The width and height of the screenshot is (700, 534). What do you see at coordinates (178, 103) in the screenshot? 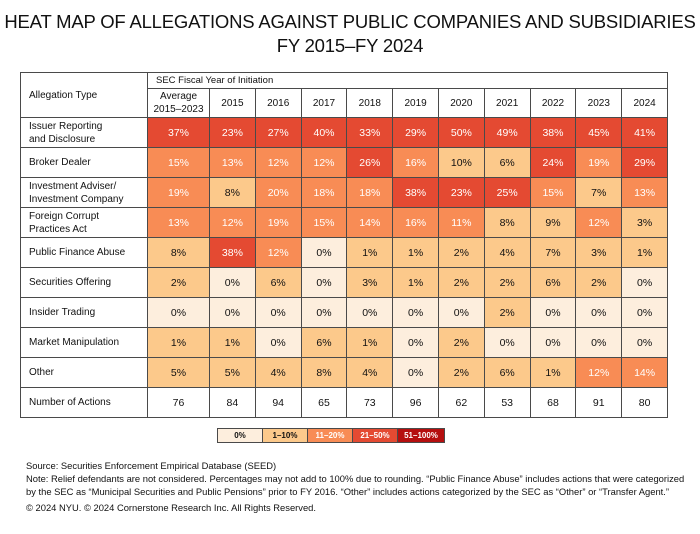
I see `average-column-header: Average 2015–2023` at bounding box center [178, 103].